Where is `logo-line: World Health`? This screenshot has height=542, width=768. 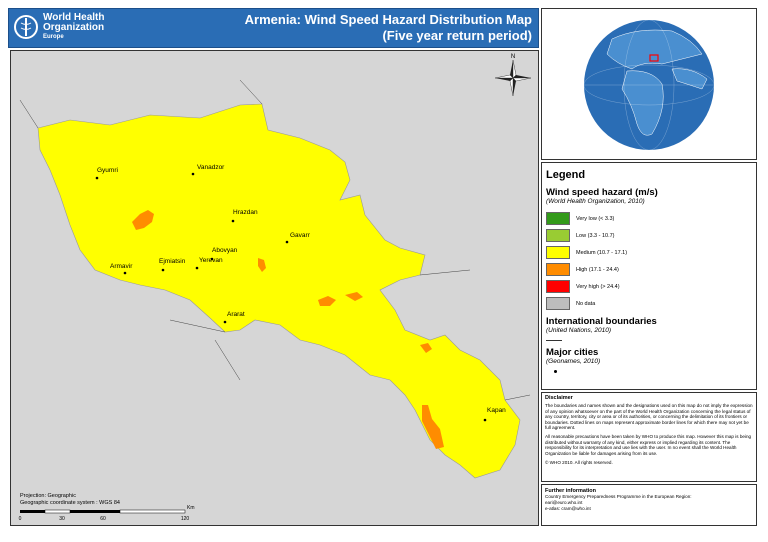
logo-line: World Health is located at coordinates (74, 17).